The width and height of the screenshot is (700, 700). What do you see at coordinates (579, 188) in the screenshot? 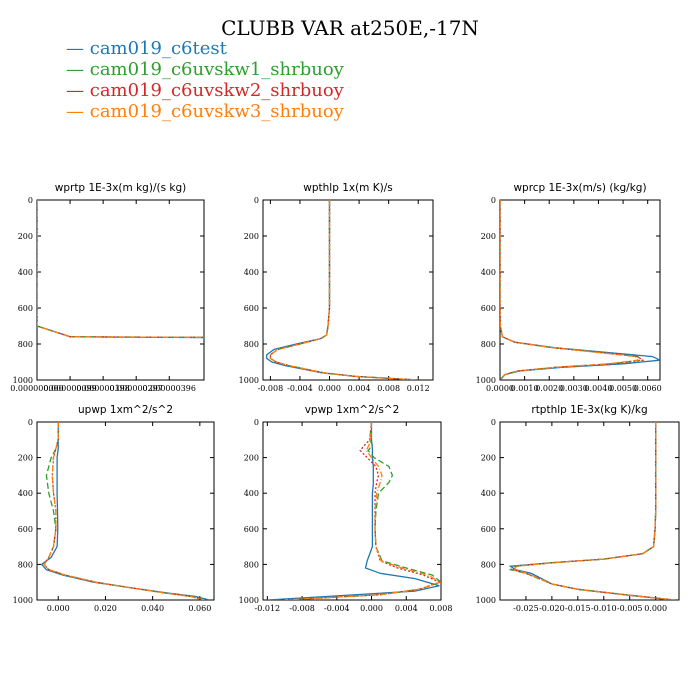
I see `panel-title: wprcp 1E-3x(m/s) (kg/kg)` at bounding box center [579, 188].